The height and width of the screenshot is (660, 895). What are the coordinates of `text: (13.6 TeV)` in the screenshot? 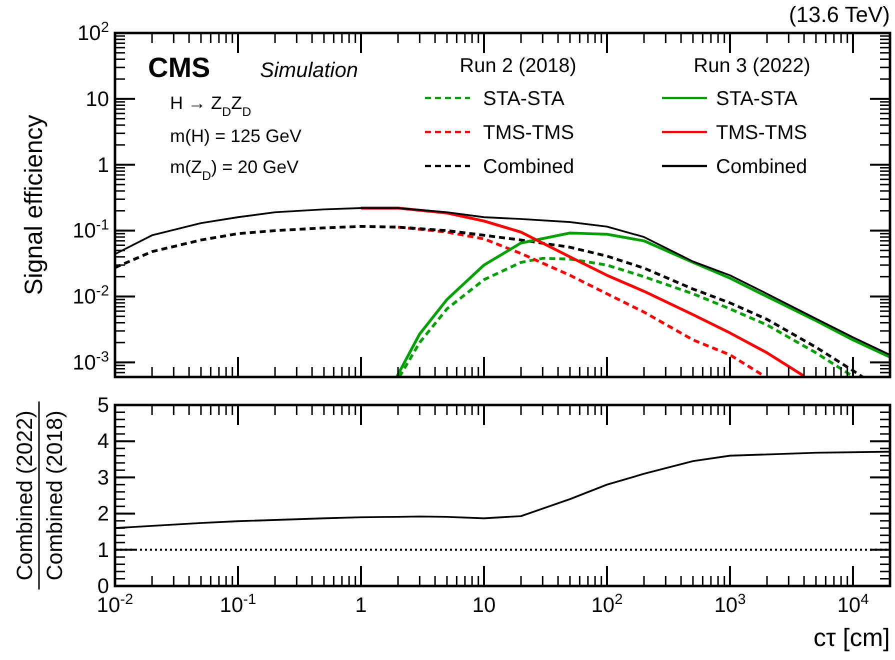 It's located at (839, 14).